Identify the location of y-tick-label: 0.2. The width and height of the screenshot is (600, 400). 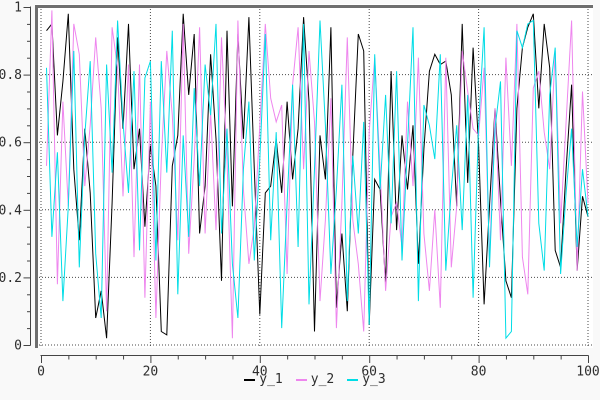
(11, 278).